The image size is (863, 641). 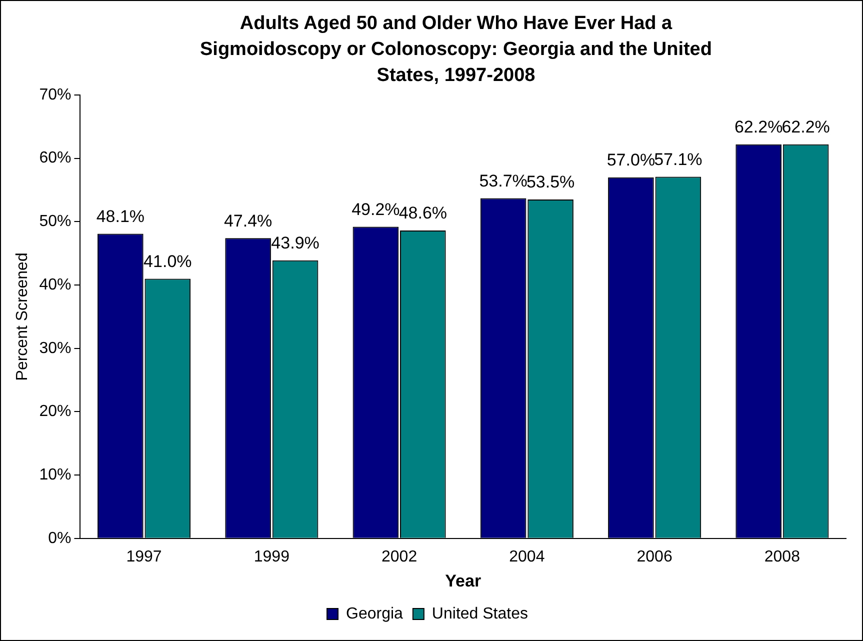 I want to click on x-tick-label: 2004, so click(x=527, y=557).